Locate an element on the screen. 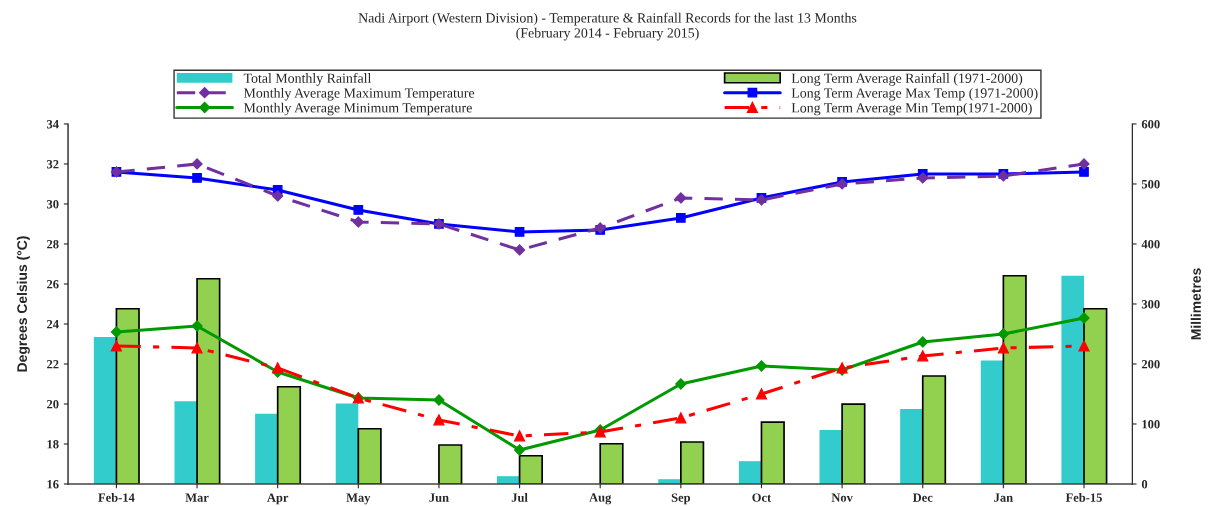 Image resolution: width=1215 pixels, height=506 pixels. y-tick-label: 18 is located at coordinates (53, 444).